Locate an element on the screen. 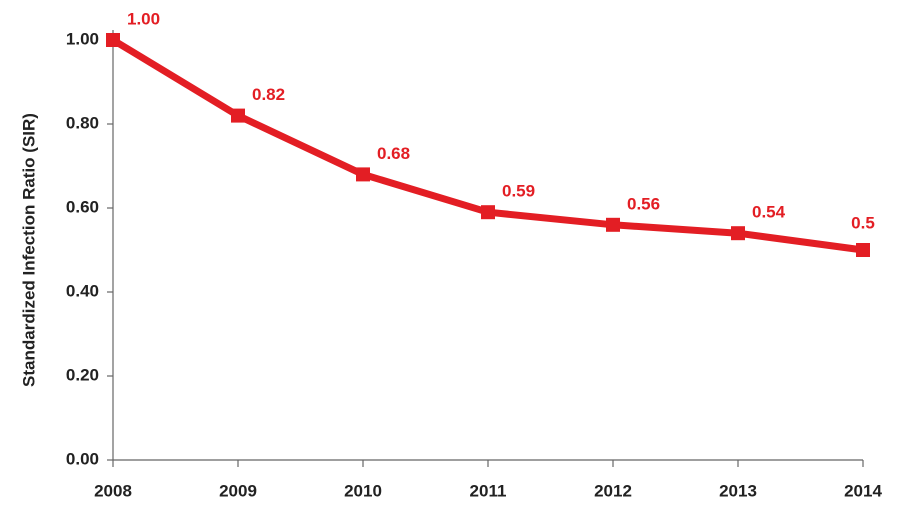 This screenshot has width=900, height=508. data-label: 0.82 is located at coordinates (268, 94).